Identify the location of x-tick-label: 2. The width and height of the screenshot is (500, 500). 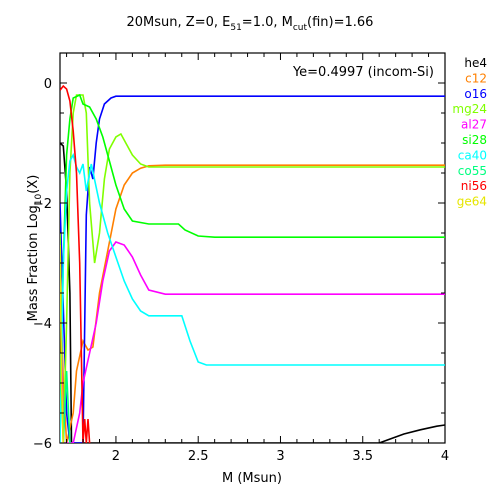
(116, 456).